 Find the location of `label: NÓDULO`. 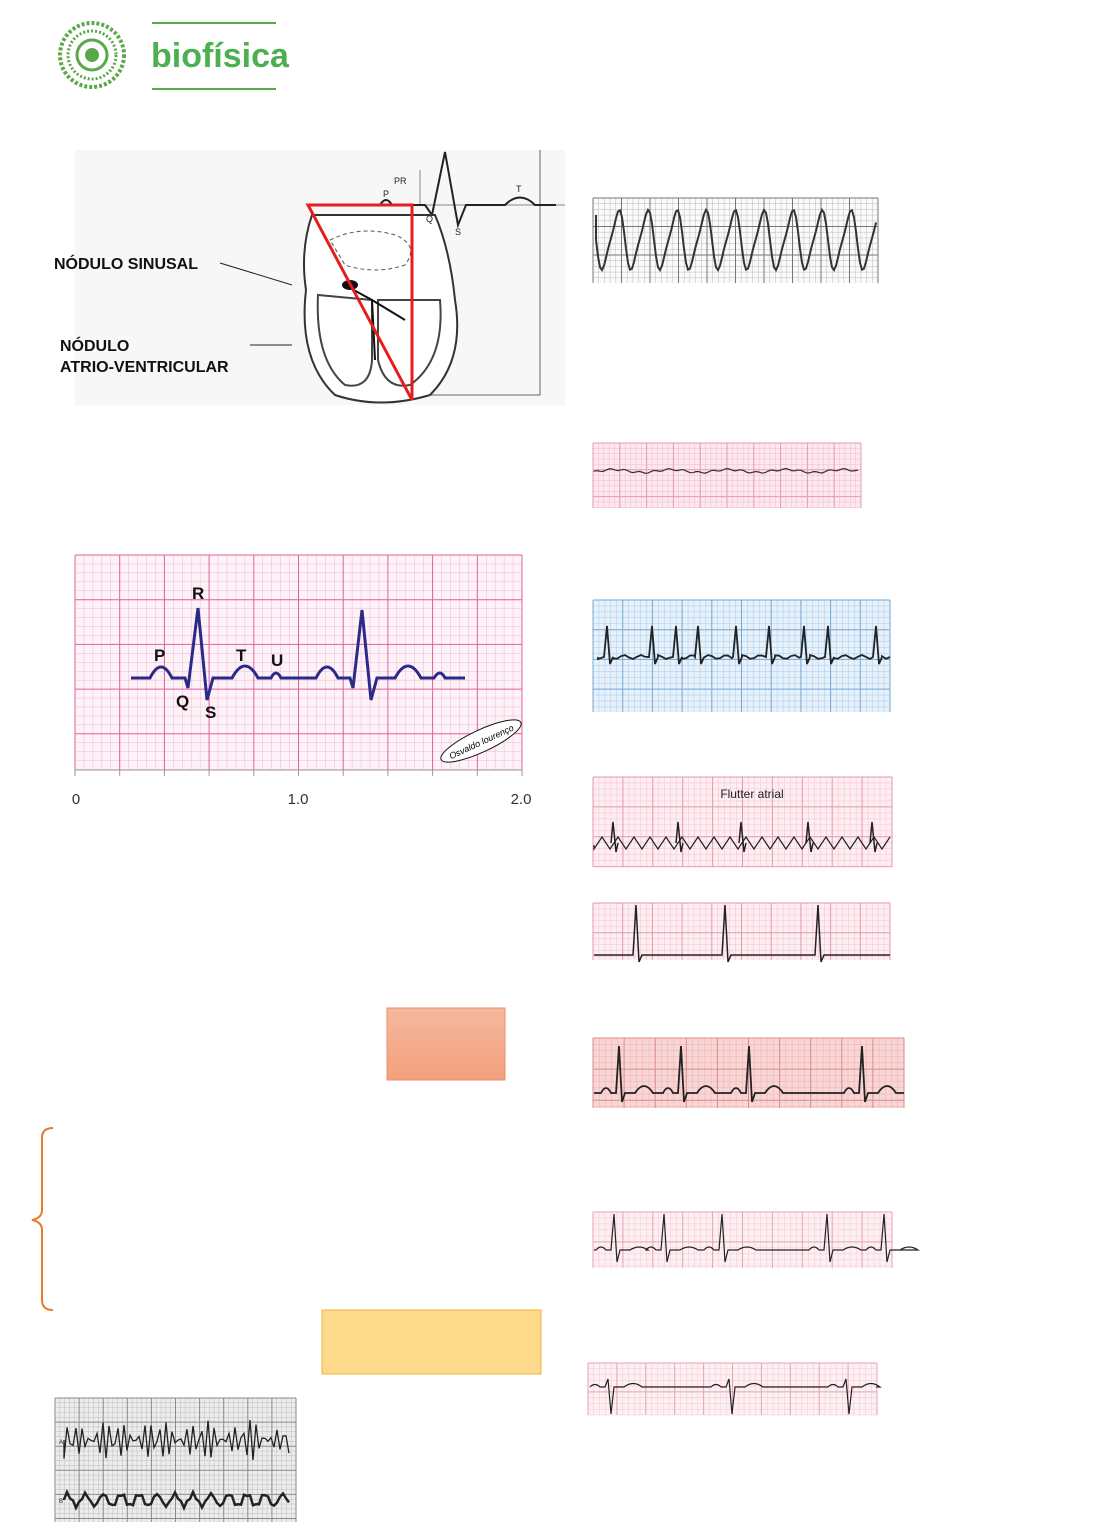

label: NÓDULO is located at coordinates (94, 345).